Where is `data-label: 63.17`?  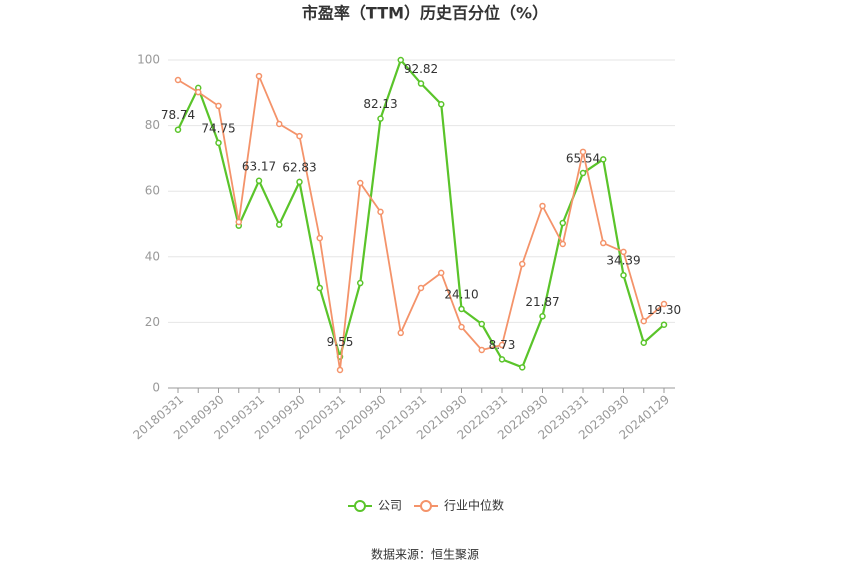
data-label: 63.17 is located at coordinates (259, 166).